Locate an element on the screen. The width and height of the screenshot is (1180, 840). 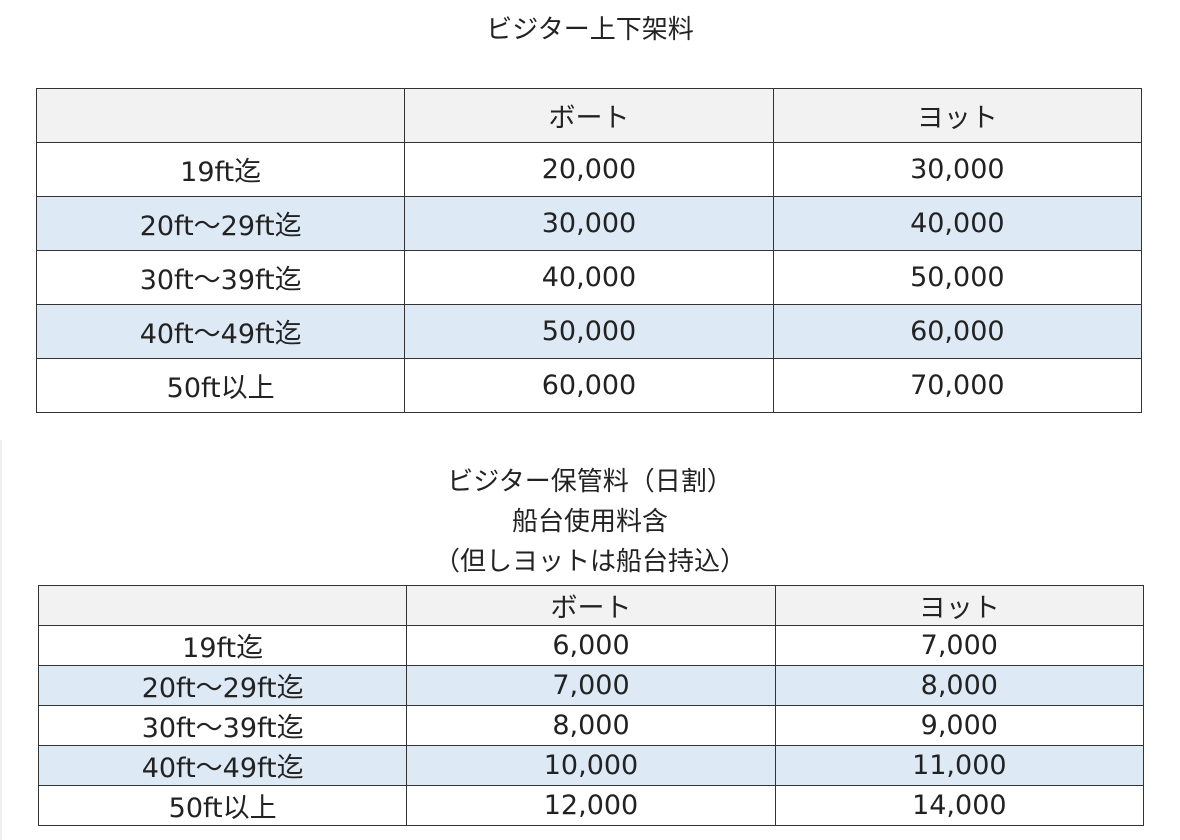
table-row: 30ft～39ft迄 8,000 9,000 is located at coordinates (591, 725).